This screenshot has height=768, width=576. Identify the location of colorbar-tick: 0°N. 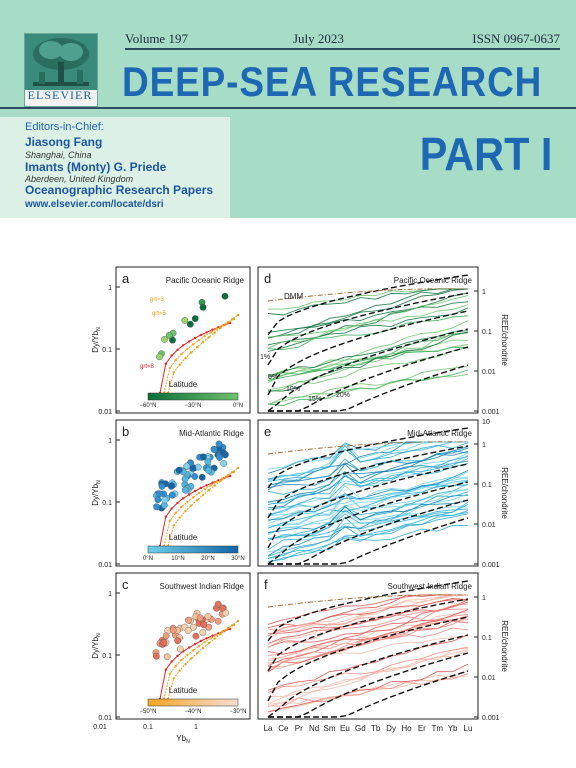
(148, 559).